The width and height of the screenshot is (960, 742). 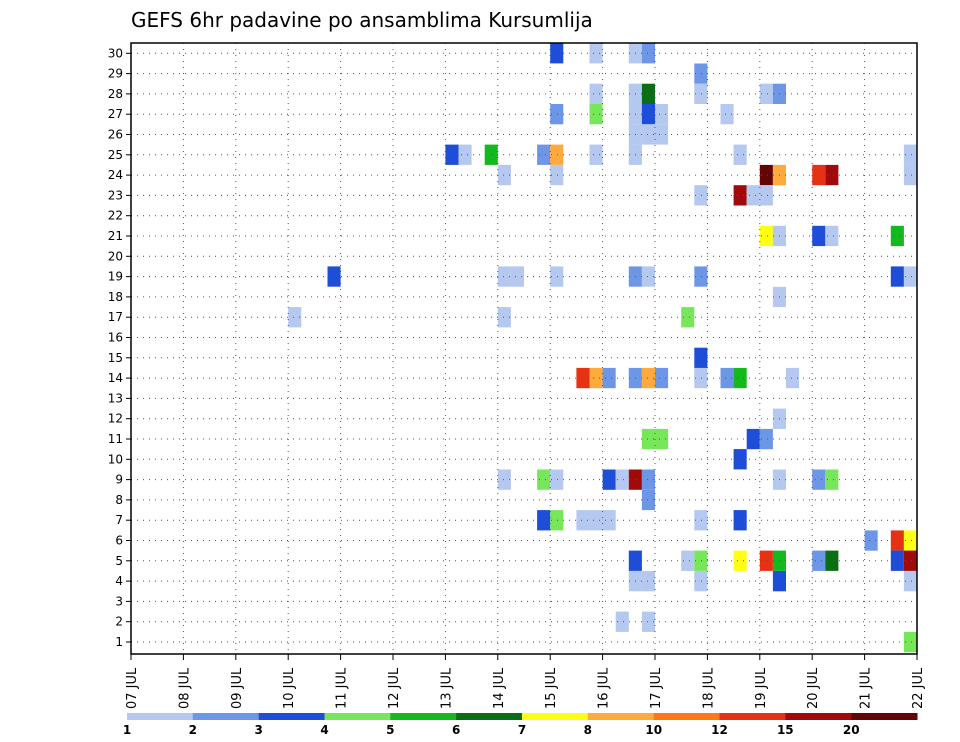 I want to click on y-tick-label: 10, so click(x=115, y=459).